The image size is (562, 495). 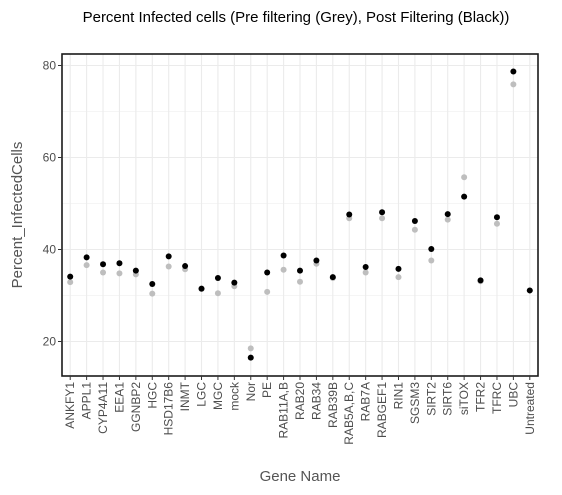 What do you see at coordinates (17, 215) in the screenshot?
I see `y-axis-title: Percent_InfectedCells` at bounding box center [17, 215].